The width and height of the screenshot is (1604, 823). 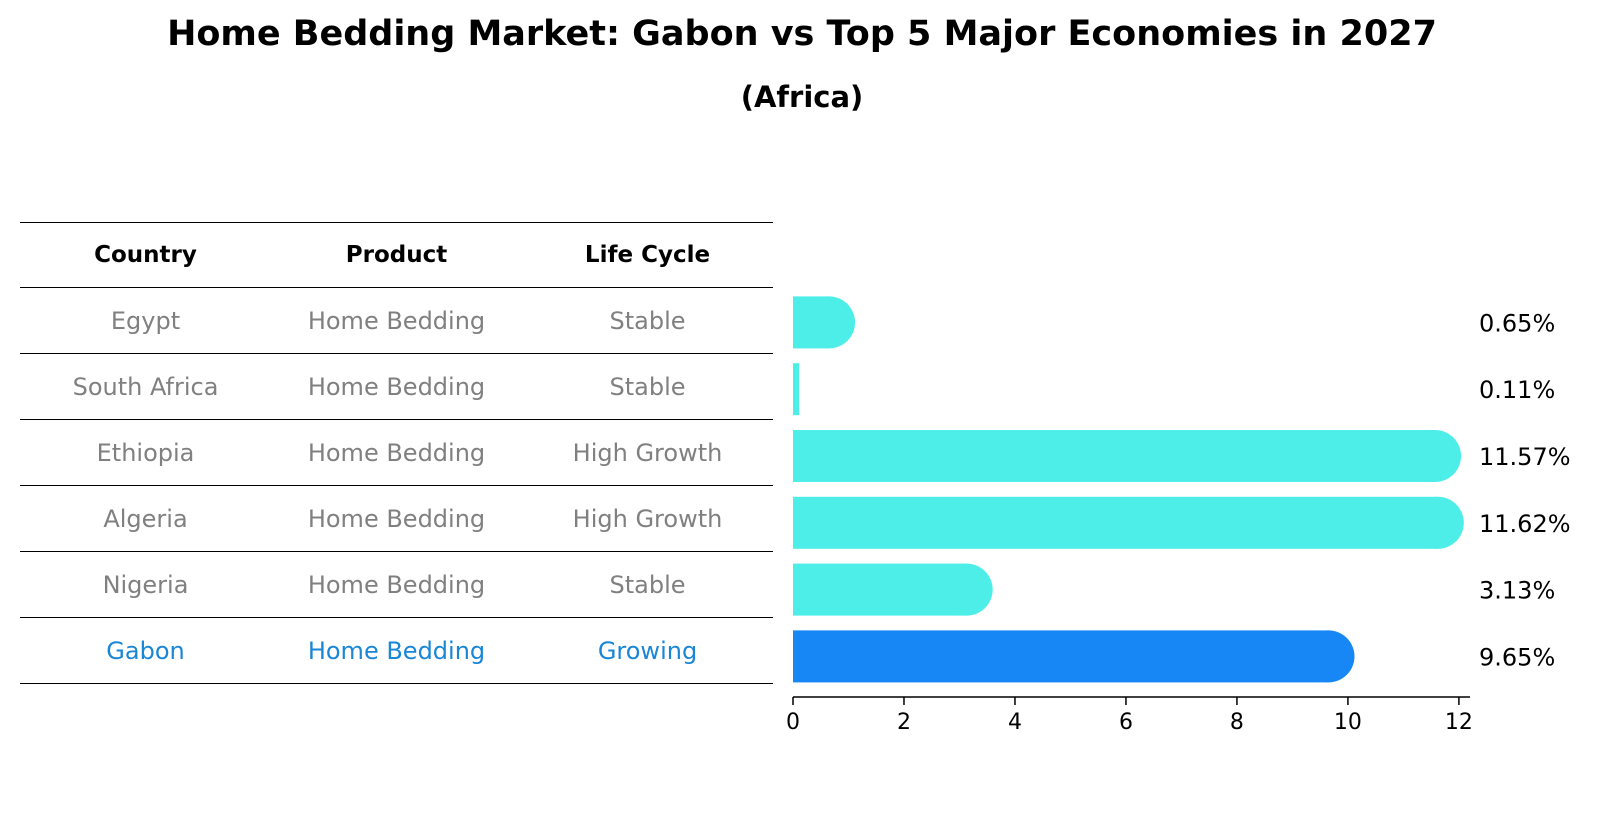 What do you see at coordinates (145, 584) in the screenshot?
I see `cell-country: Nigeria` at bounding box center [145, 584].